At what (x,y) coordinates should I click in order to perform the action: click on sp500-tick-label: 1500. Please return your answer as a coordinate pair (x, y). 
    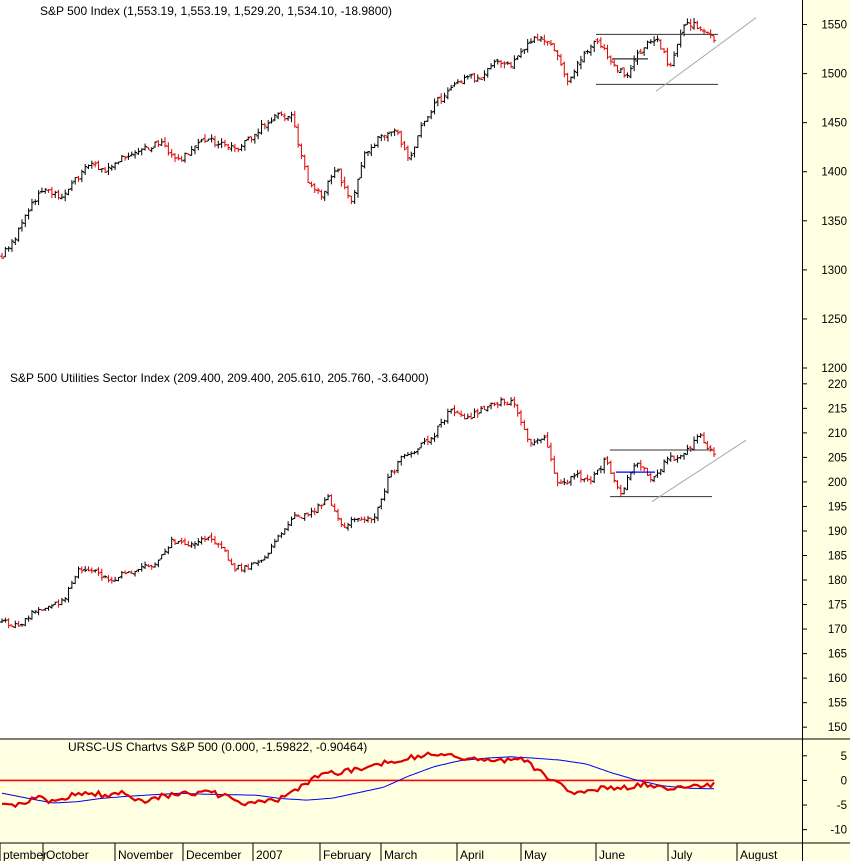
    Looking at the image, I should click on (834, 75).